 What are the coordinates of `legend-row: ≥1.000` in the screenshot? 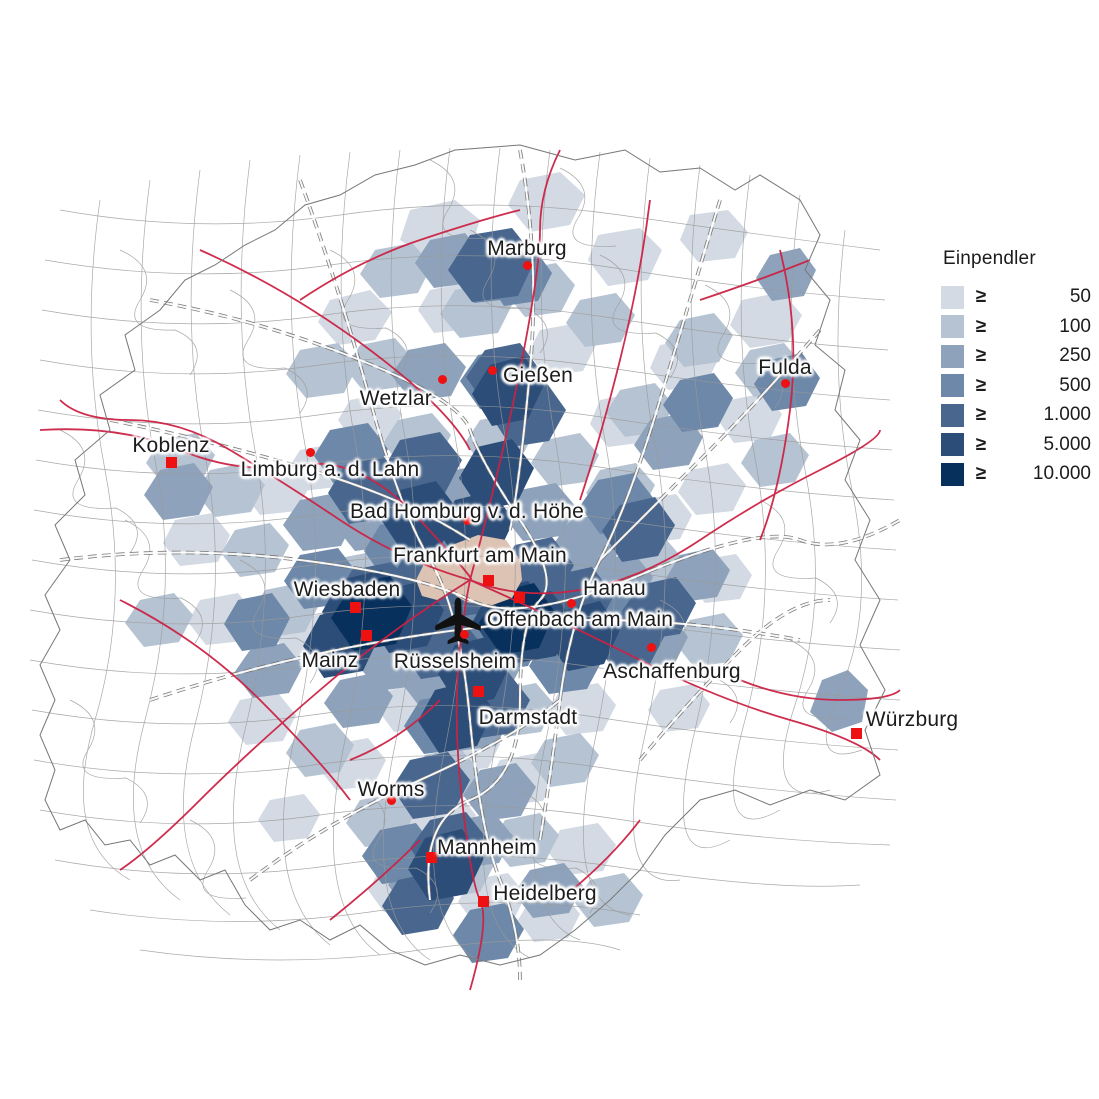 It's located at (1017, 415).